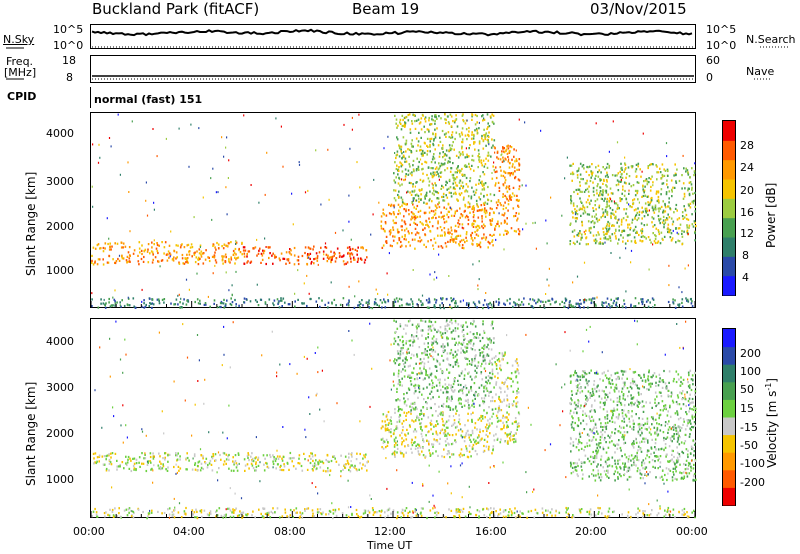 This screenshot has width=800, height=554. I want to click on freq-tick-bottom: 8, so click(69, 77).